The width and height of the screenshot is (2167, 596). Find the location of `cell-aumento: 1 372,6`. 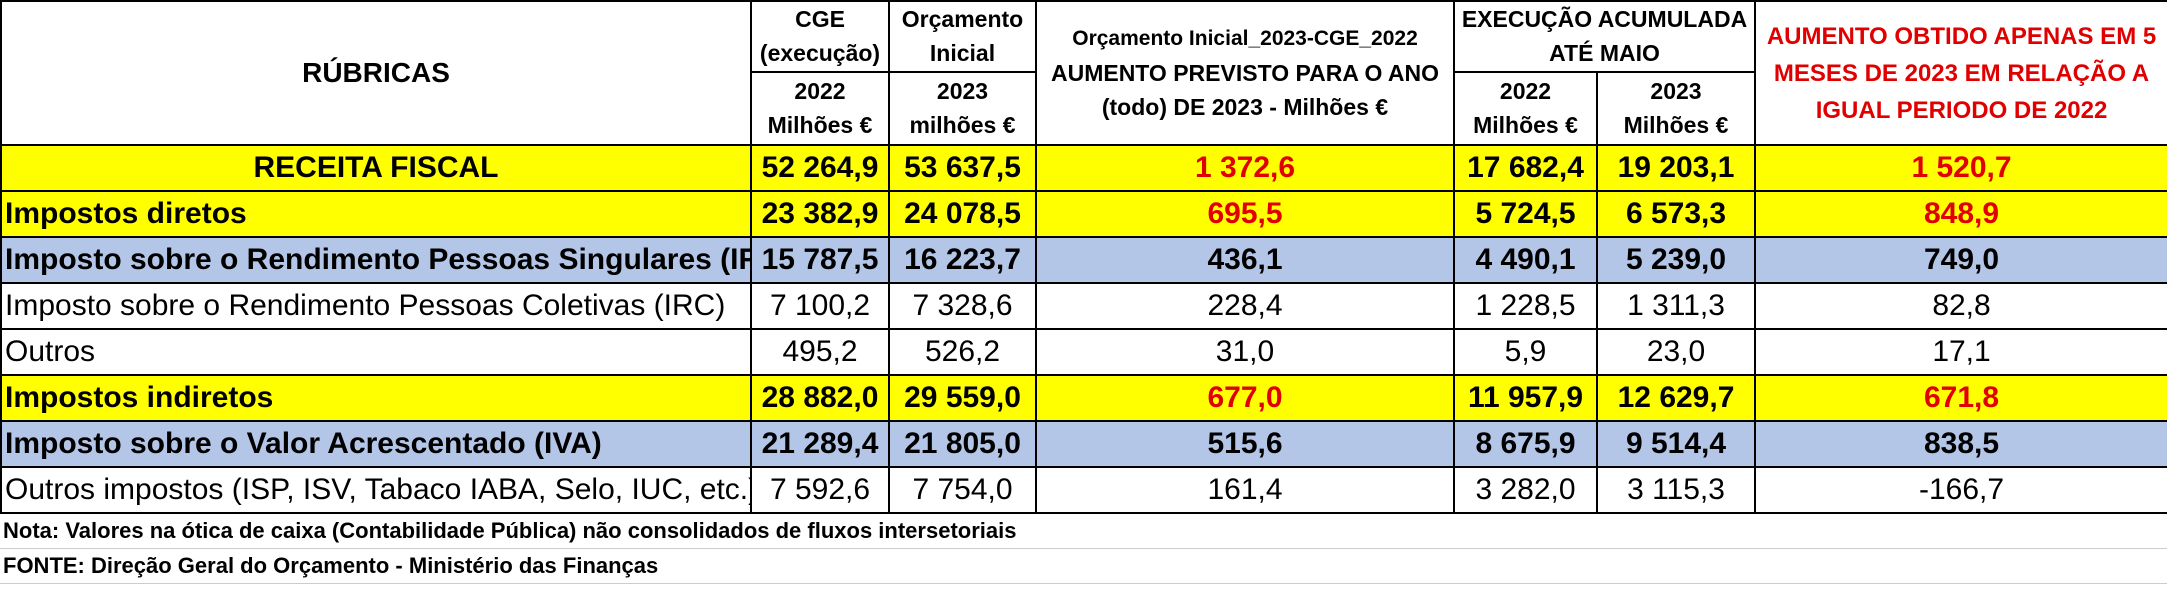

cell-aumento: 1 372,6 is located at coordinates (1245, 168).